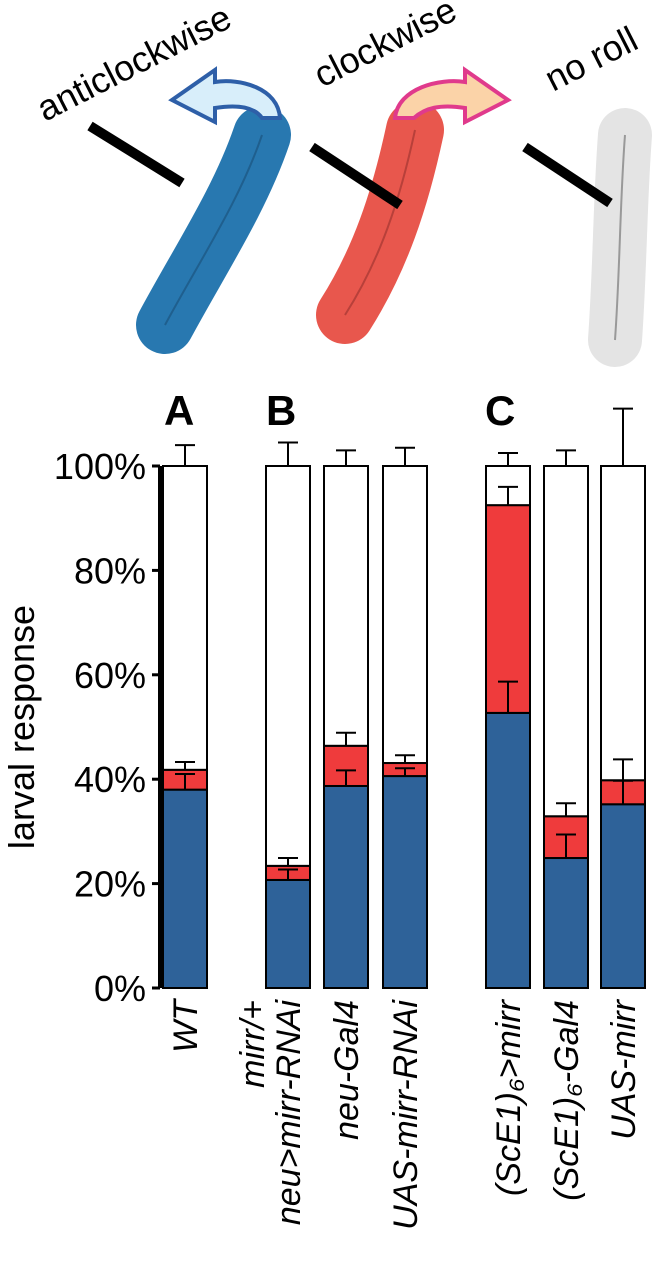 This screenshot has height=1280, width=661. I want to click on panel-label: B, so click(281, 410).